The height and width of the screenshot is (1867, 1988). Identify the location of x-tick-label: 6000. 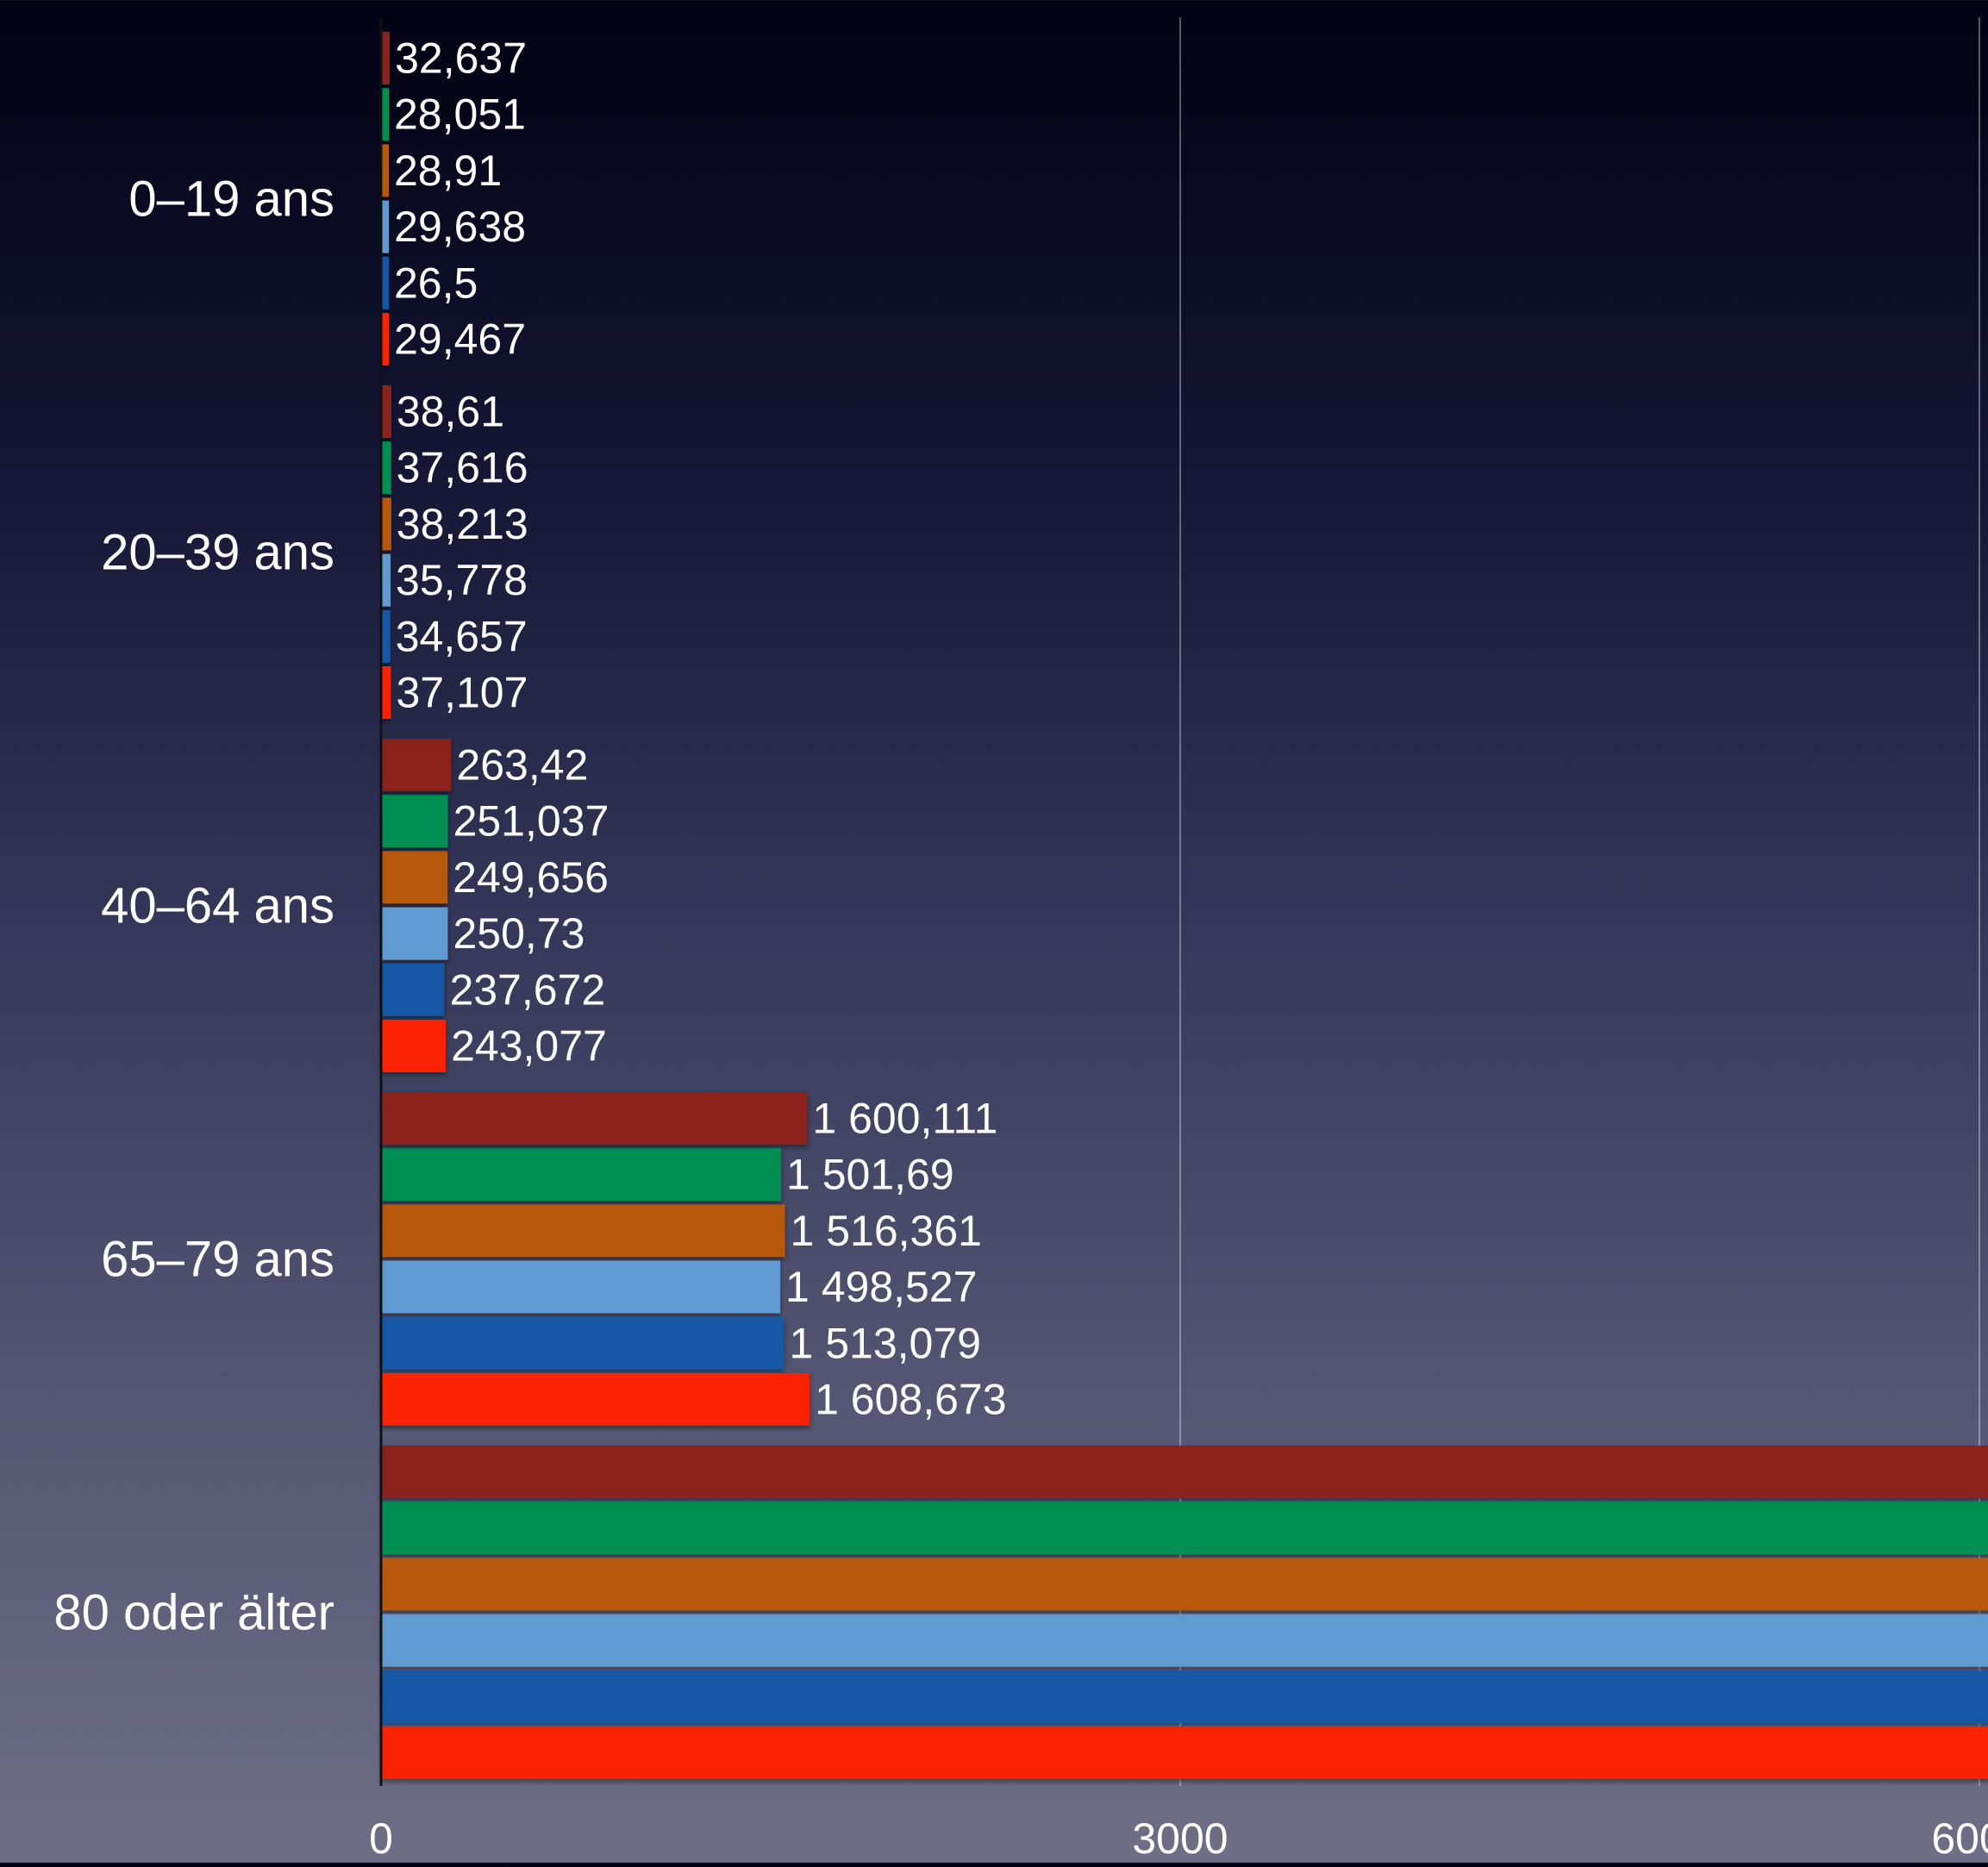
(1959, 1839).